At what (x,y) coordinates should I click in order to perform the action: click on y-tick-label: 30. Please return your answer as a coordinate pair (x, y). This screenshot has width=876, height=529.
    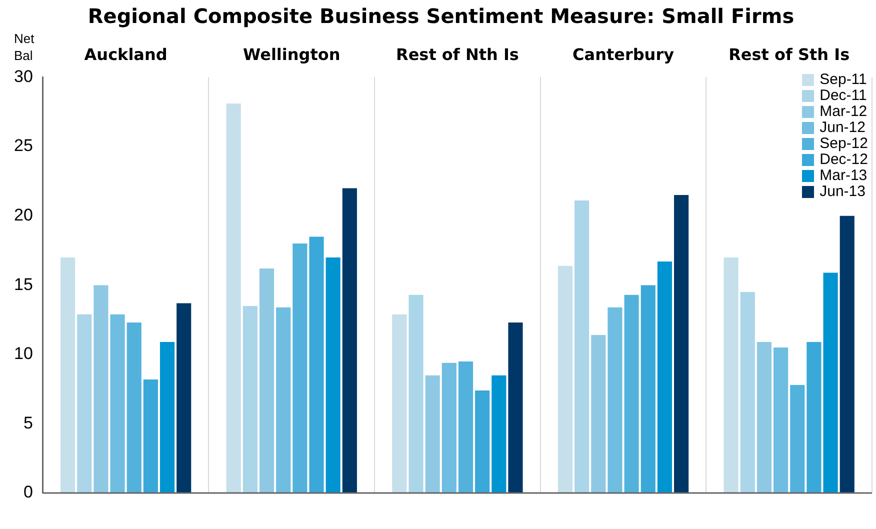
    Looking at the image, I should click on (23, 76).